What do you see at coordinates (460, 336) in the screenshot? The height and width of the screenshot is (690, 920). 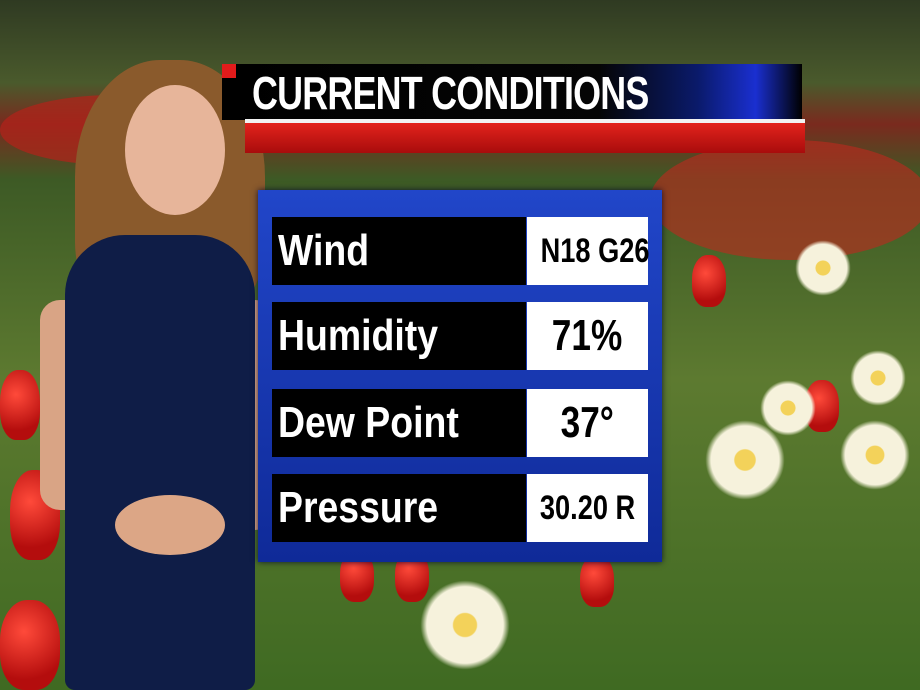 I see `humidity-row: Humidity 71%` at bounding box center [460, 336].